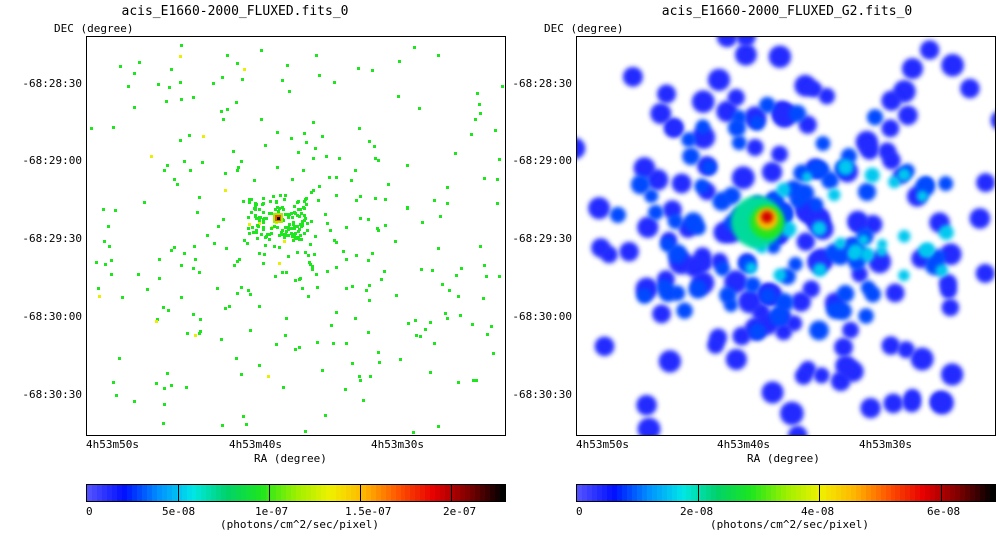 The image size is (1000, 554). I want to click on right-xtick: 4h53m50s, so click(602, 444).